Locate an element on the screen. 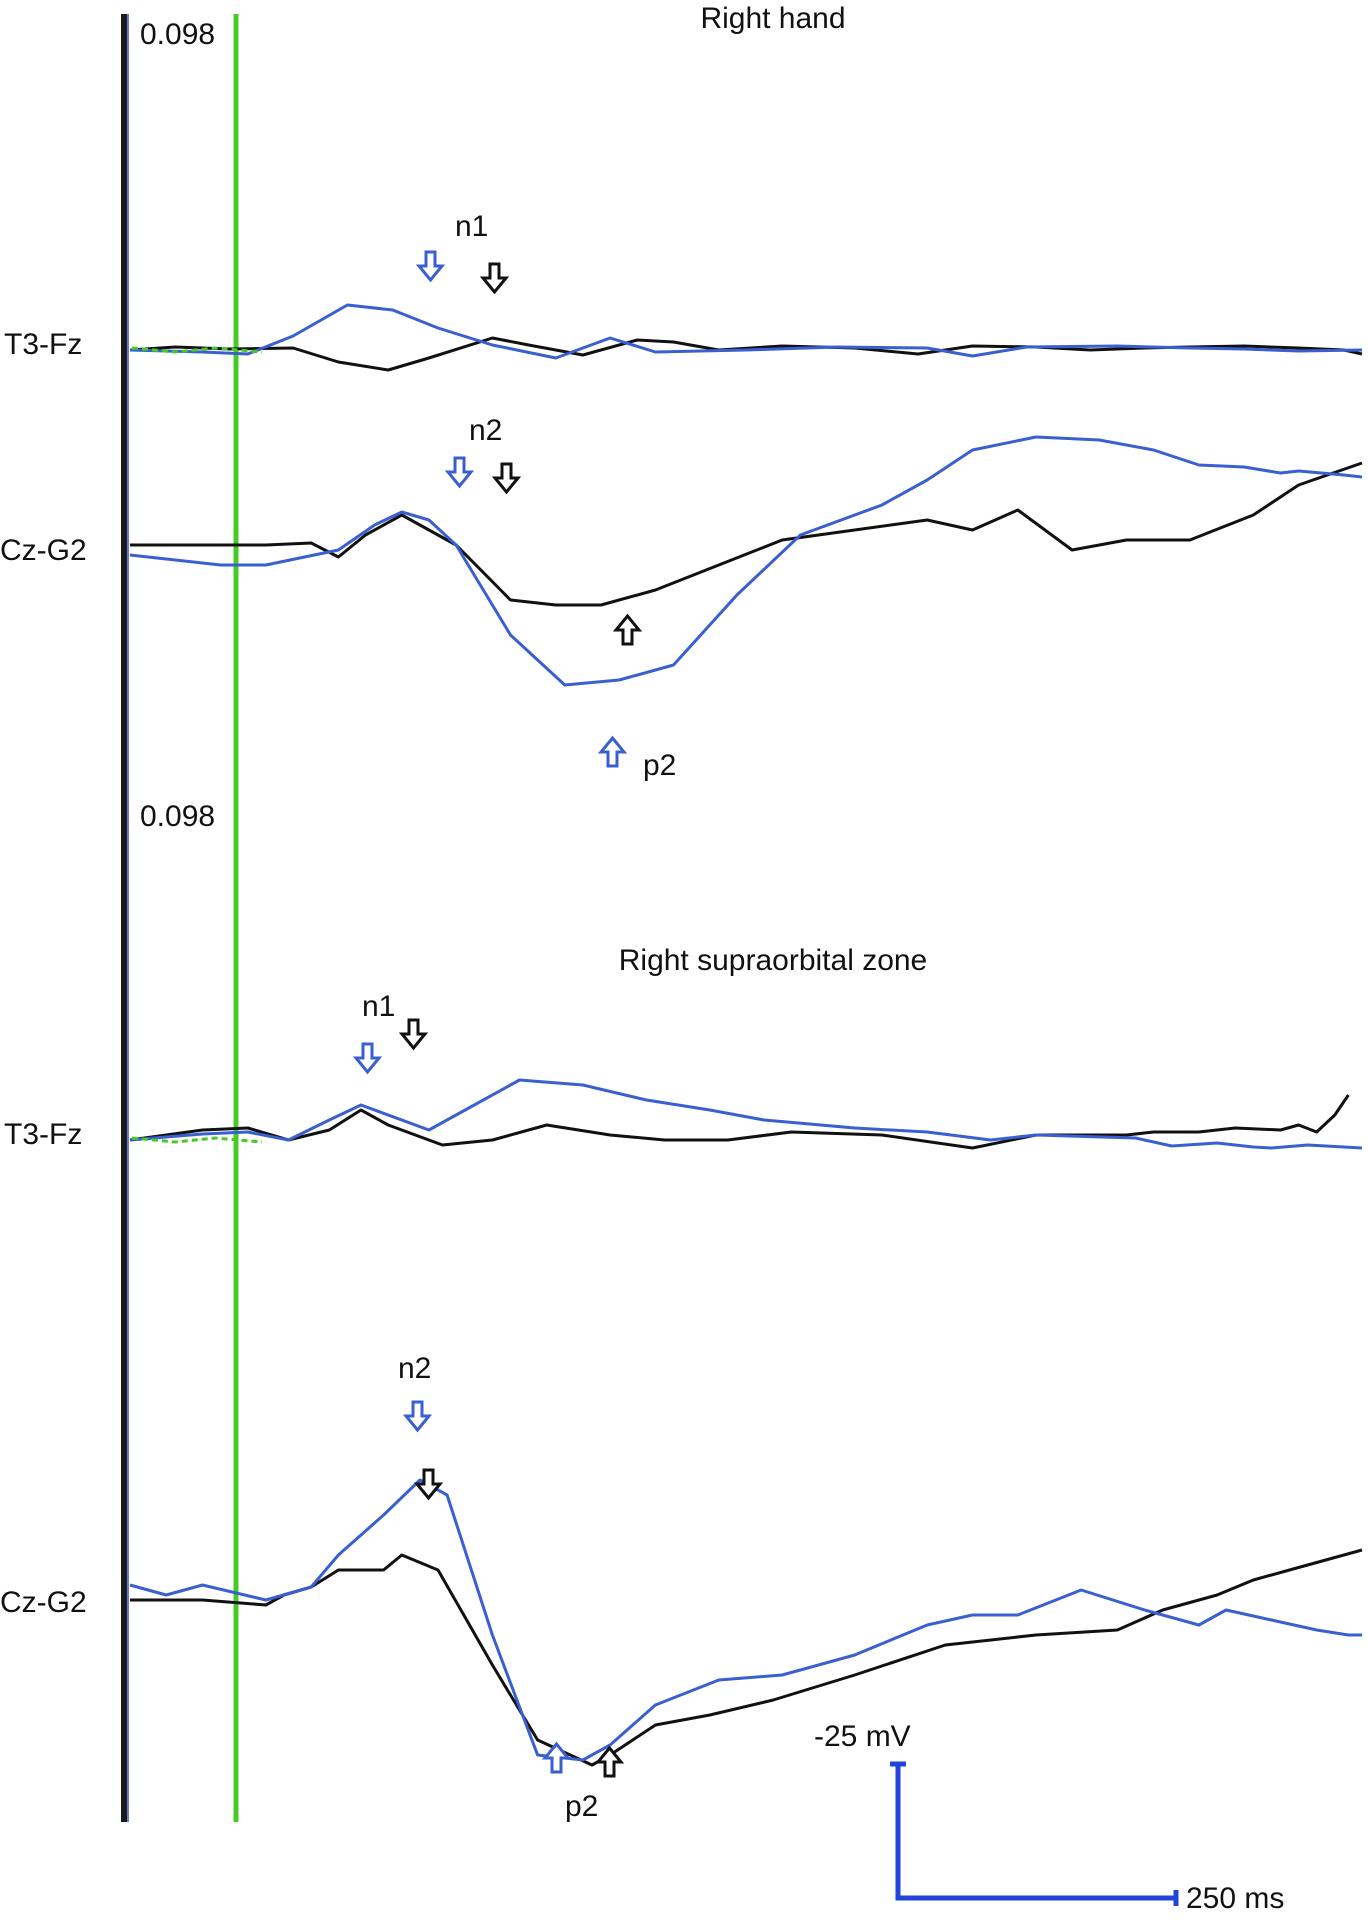 The image size is (1368, 1920). panel-1-title: Right hand is located at coordinates (772, 18).